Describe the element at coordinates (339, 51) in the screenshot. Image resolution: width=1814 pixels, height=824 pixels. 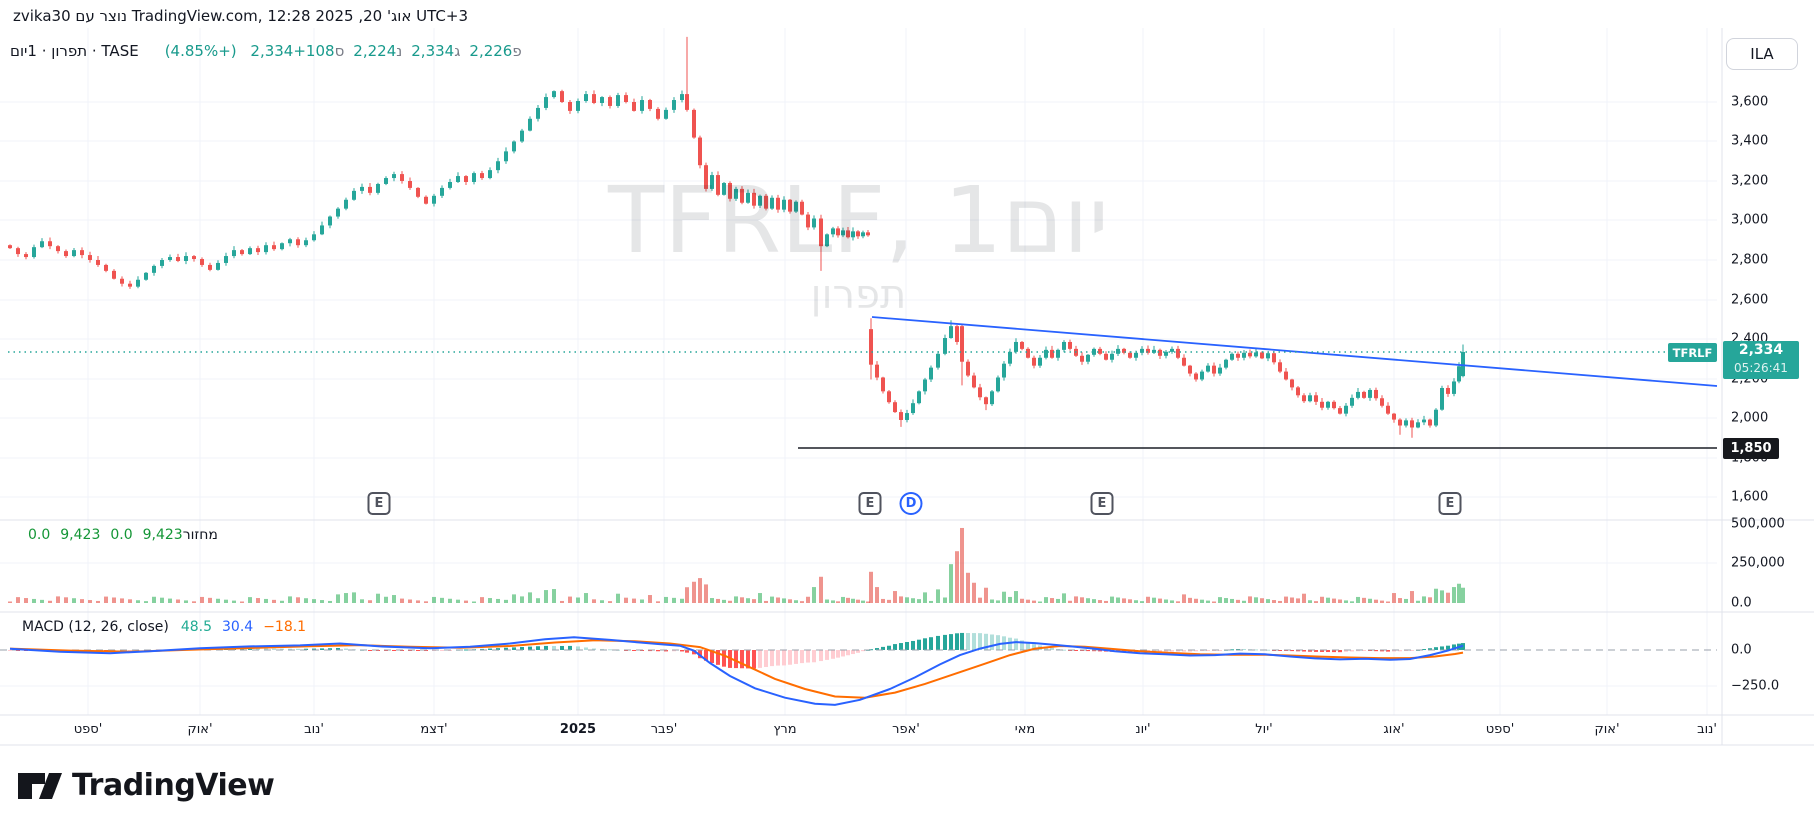
I see `ohlc-letter: ס` at that location.